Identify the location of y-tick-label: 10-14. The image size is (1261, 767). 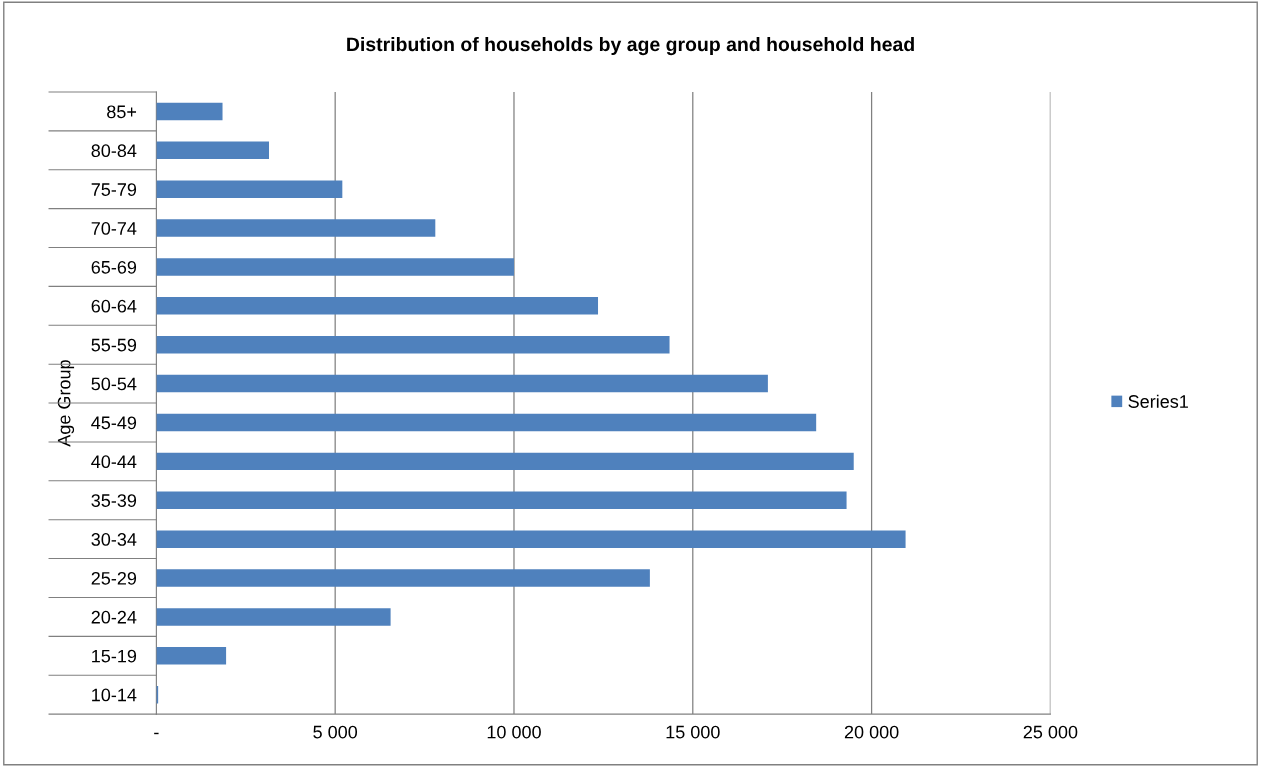
(114, 695).